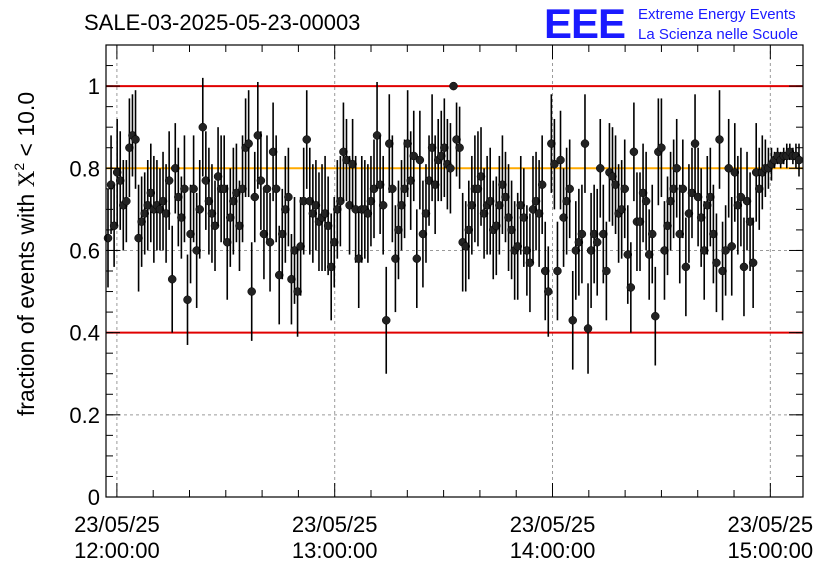  What do you see at coordinates (94, 497) in the screenshot?
I see `y-tick-label: 0` at bounding box center [94, 497].